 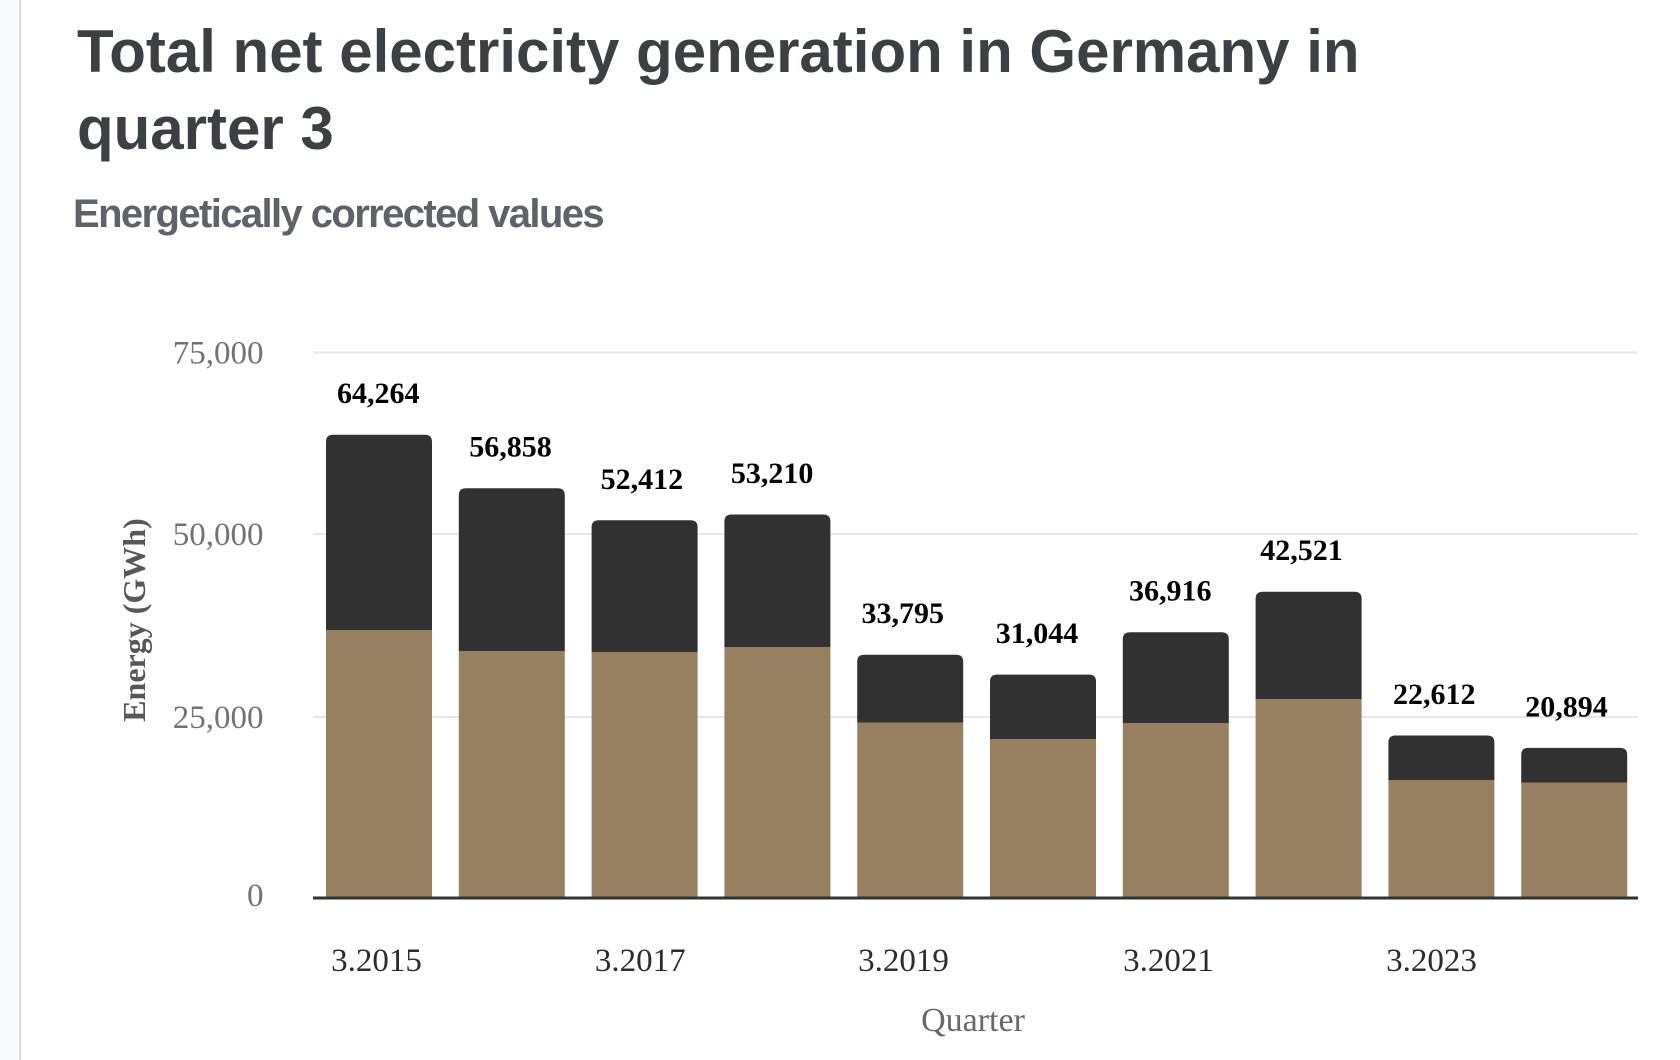 What do you see at coordinates (640, 961) in the screenshot?
I see `svg-text: 3.2017` at bounding box center [640, 961].